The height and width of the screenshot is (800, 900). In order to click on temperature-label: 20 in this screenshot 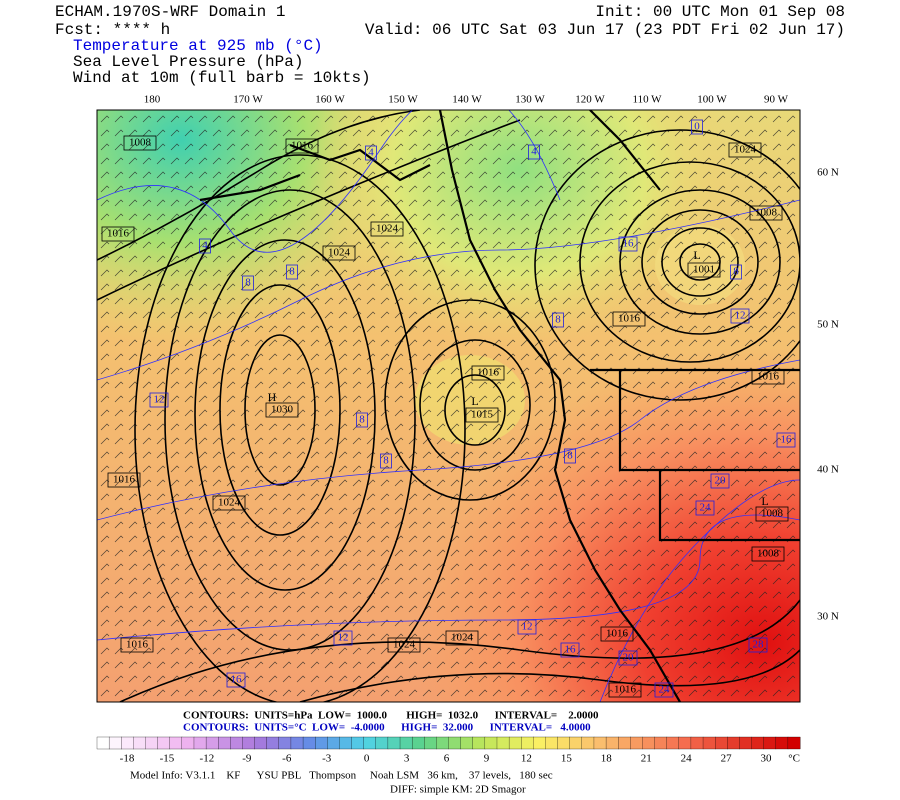, I will do `click(721, 481)`.